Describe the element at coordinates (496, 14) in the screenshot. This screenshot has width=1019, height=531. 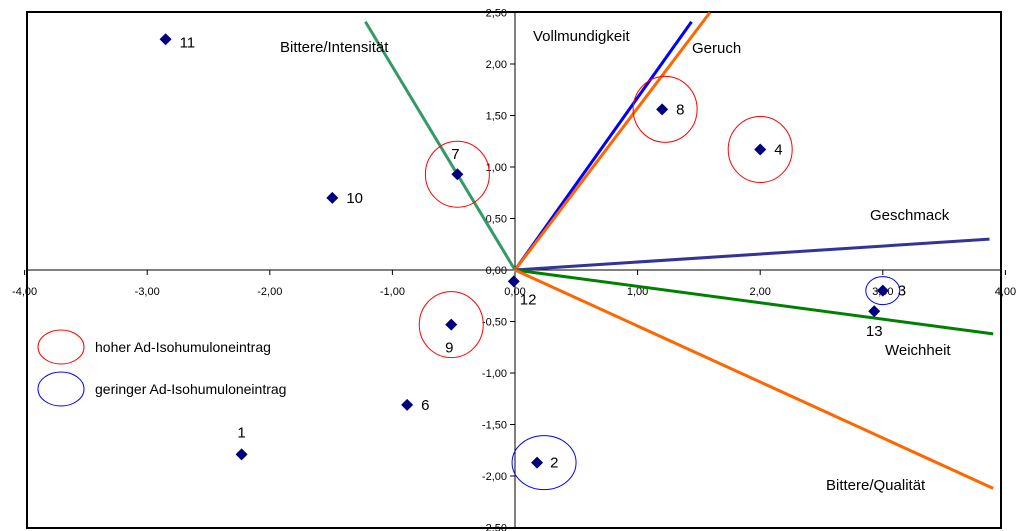
I see `y-tick-label: 2,50` at that location.